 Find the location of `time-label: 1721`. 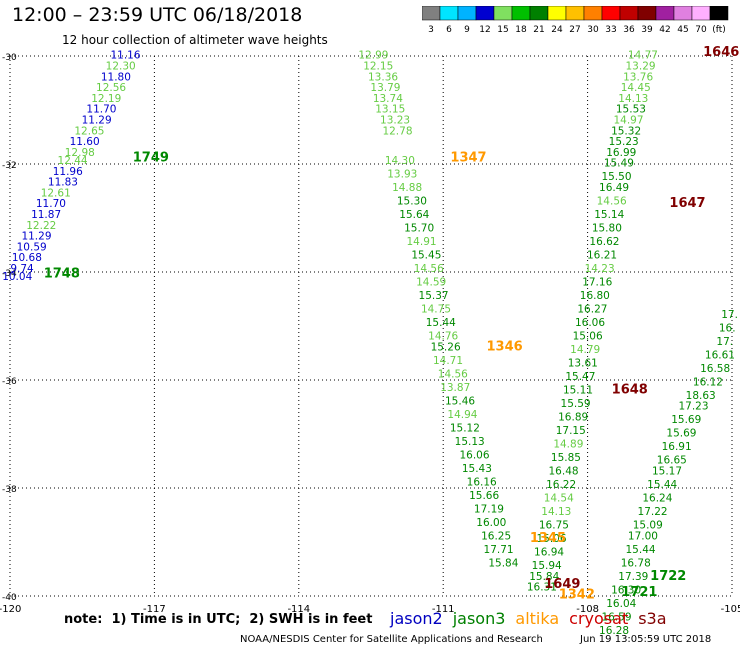

time-label: 1721 is located at coordinates (639, 592).